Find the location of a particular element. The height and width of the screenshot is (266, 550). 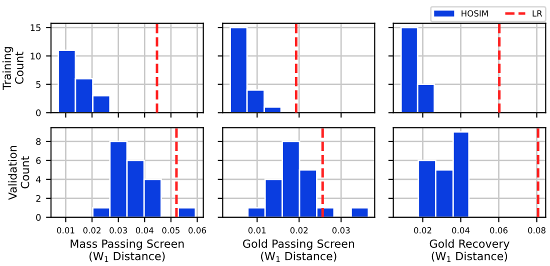

y-tick-label: 4 is located at coordinates (38, 179).